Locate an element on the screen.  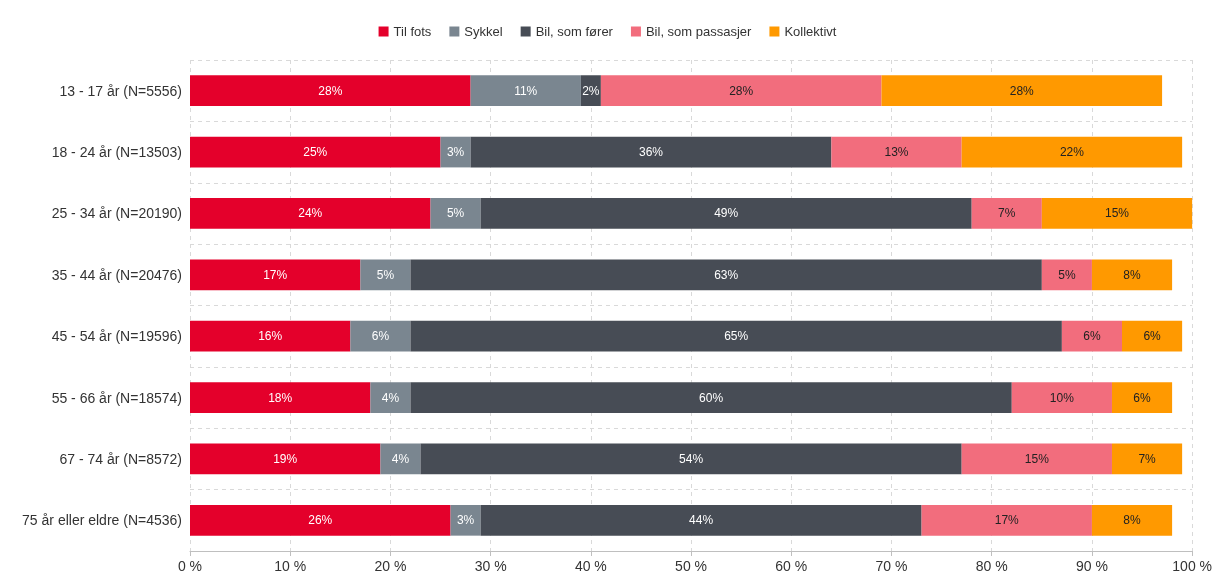
x-tick-label: 10 % is located at coordinates (290, 566).